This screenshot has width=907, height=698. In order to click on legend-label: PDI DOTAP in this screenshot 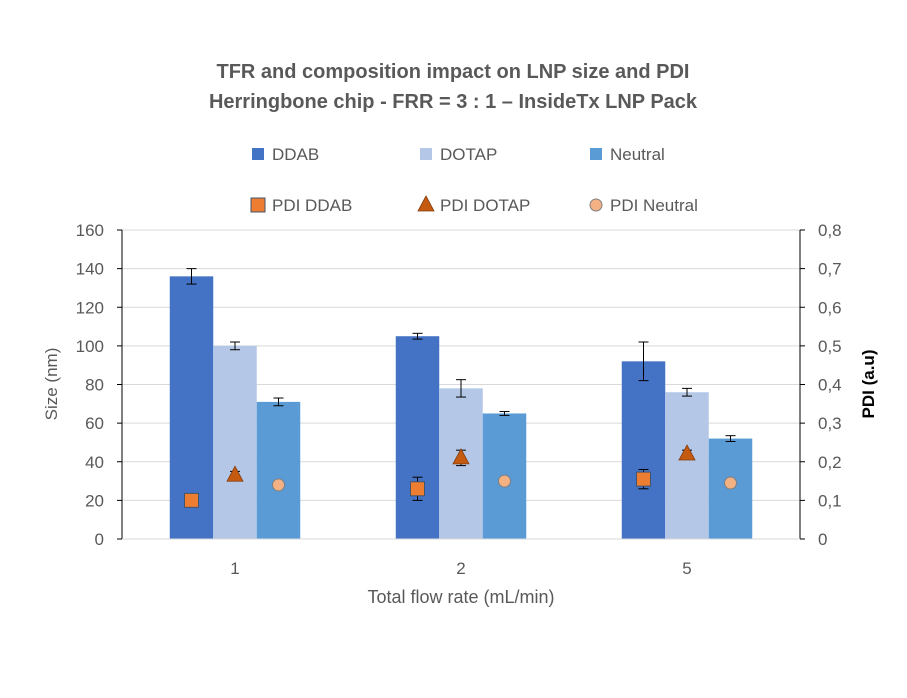, I will do `click(485, 205)`.